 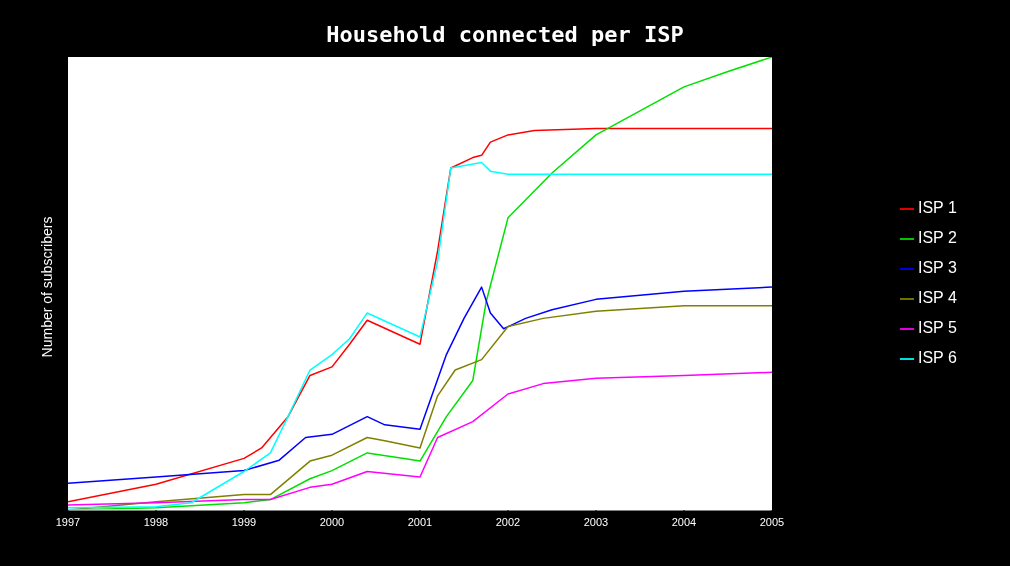 What do you see at coordinates (332, 521) in the screenshot?
I see `x-tick-label: 2000` at bounding box center [332, 521].